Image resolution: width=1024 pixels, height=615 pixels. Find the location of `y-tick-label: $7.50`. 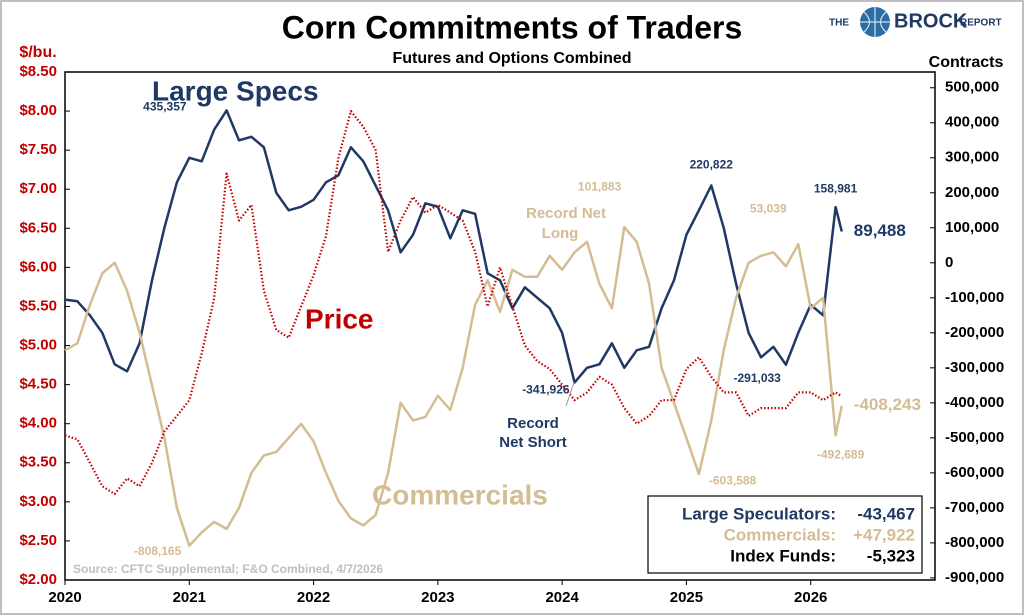

y-tick-label: $7.50 is located at coordinates (38, 149).